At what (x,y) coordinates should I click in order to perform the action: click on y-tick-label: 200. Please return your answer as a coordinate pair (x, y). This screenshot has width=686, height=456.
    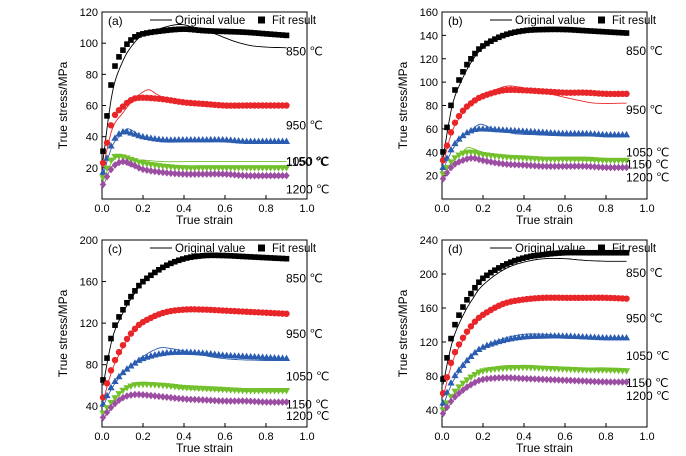
    Looking at the image, I should click on (89, 241).